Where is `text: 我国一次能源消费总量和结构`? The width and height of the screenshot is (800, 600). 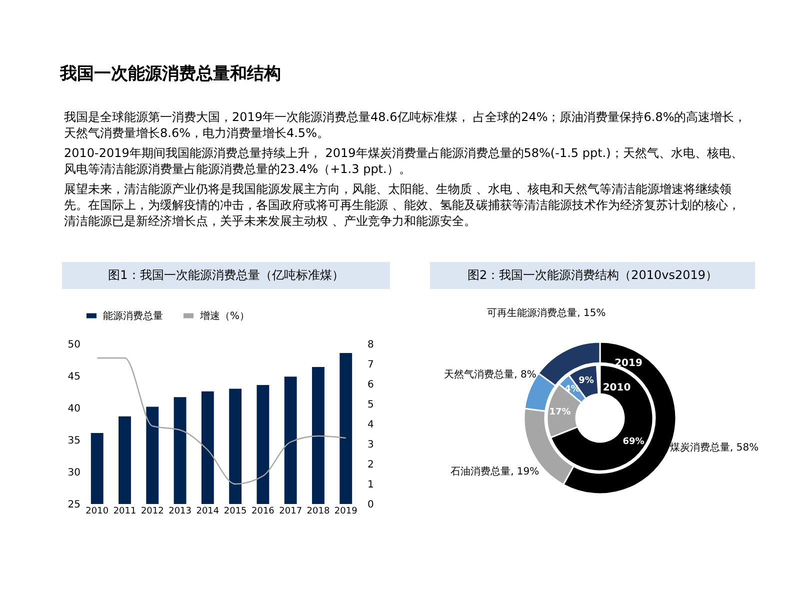
text: 我国一次能源消费总量和结构 is located at coordinates (171, 74).